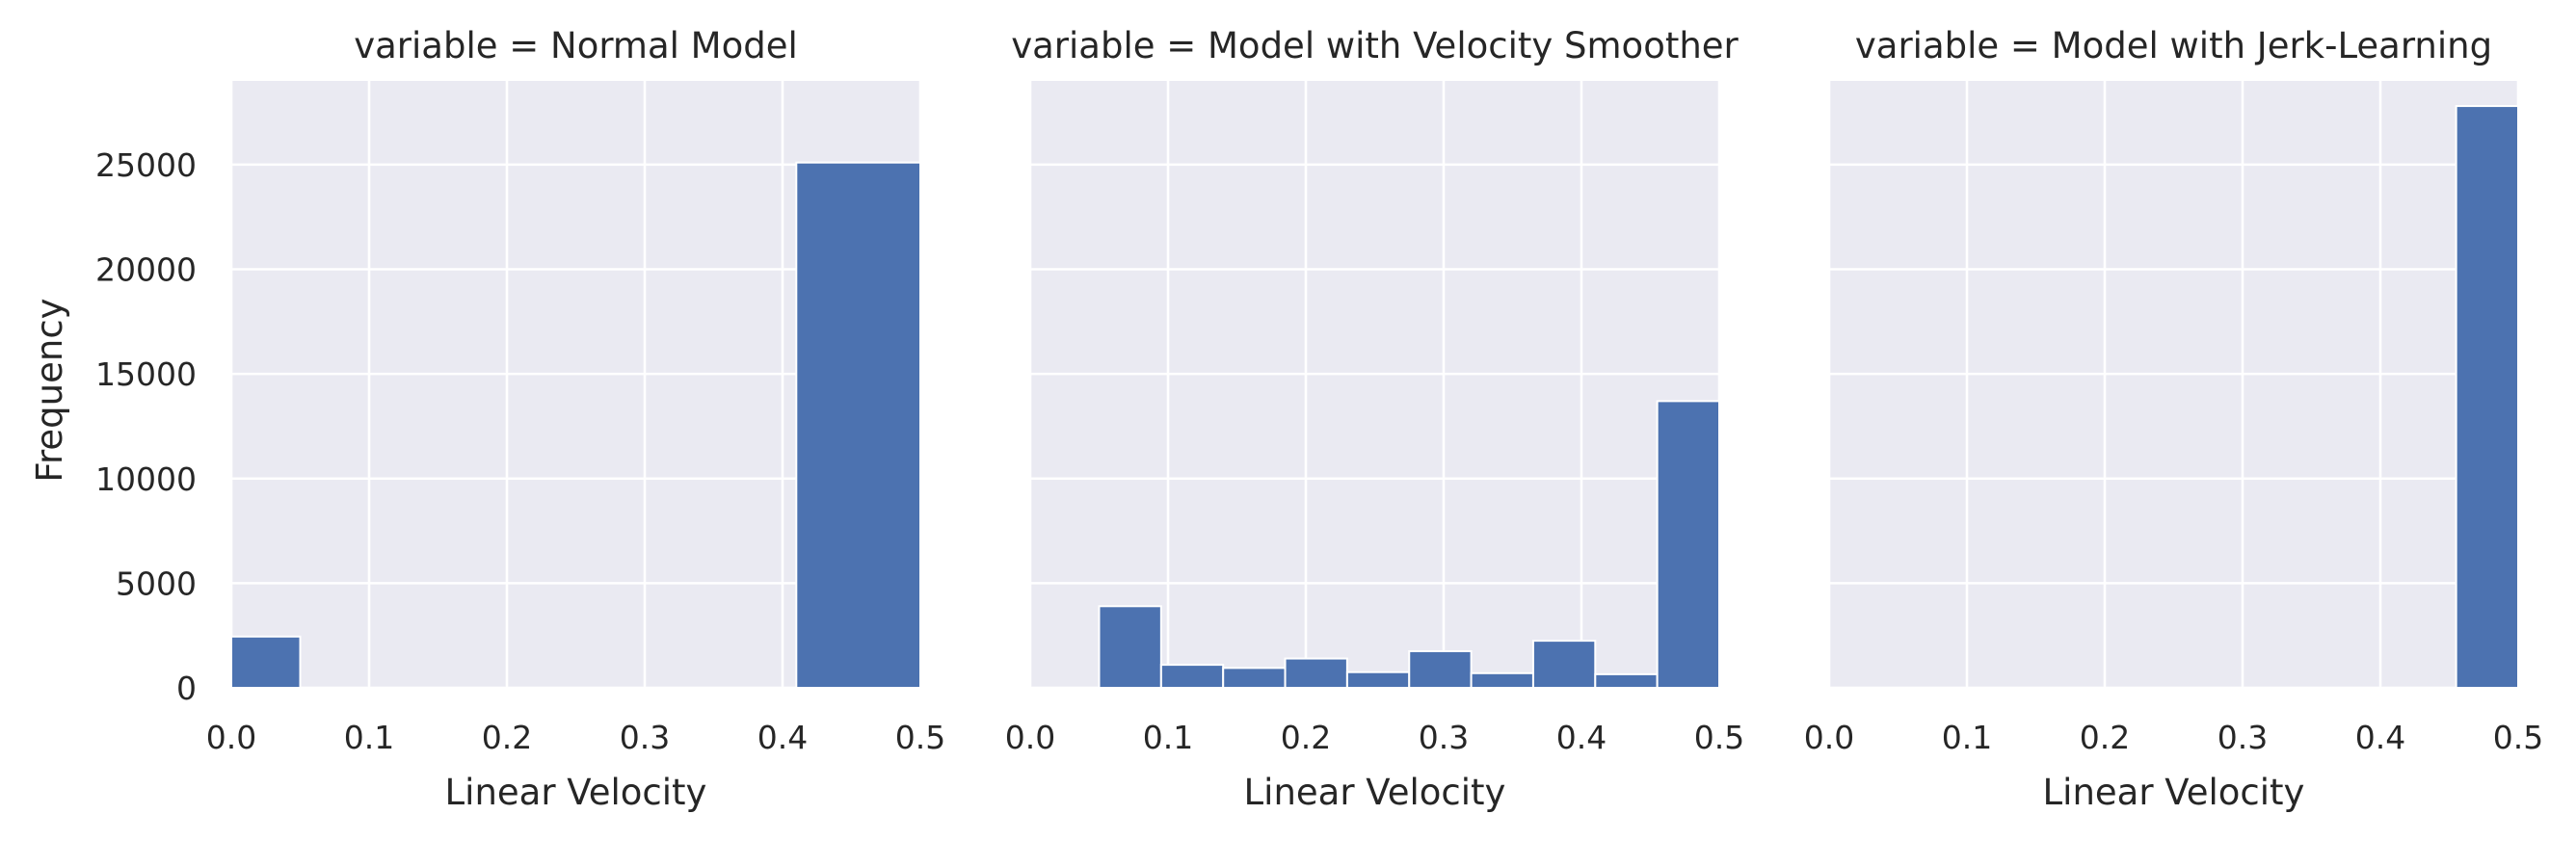 This screenshot has width=2576, height=841. Describe the element at coordinates (576, 45) in the screenshot. I see `panel-title: variable = Normal Model` at that location.